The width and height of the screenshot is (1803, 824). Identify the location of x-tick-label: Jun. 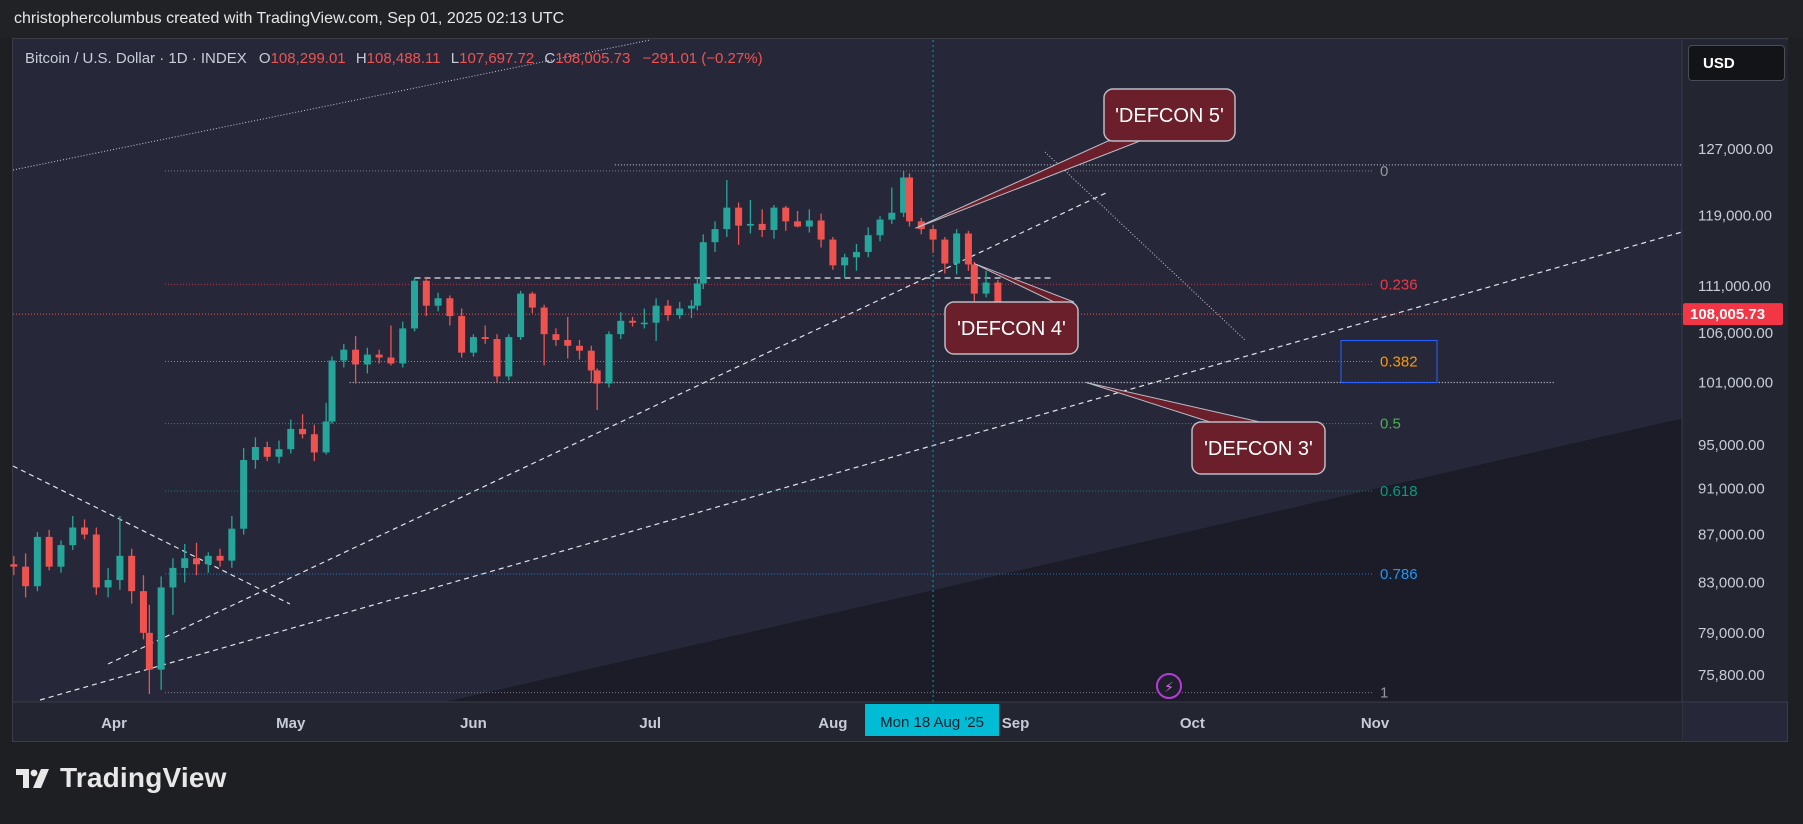
(473, 723).